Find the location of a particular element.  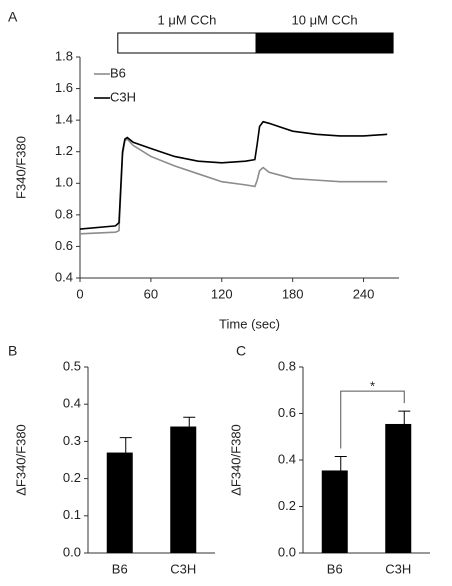

y-tick-label: 1.8 is located at coordinates (64, 55).